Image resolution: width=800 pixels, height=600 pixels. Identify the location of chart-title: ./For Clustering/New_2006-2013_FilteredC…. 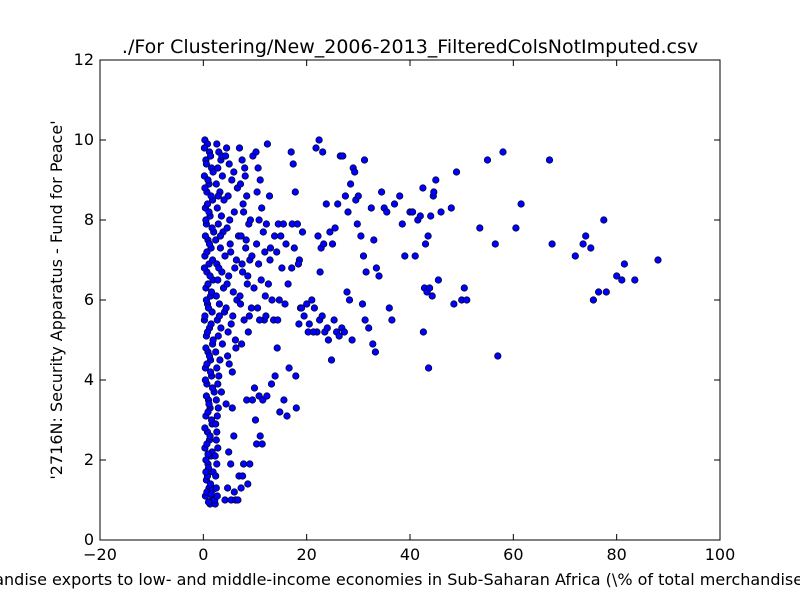
(410, 47).